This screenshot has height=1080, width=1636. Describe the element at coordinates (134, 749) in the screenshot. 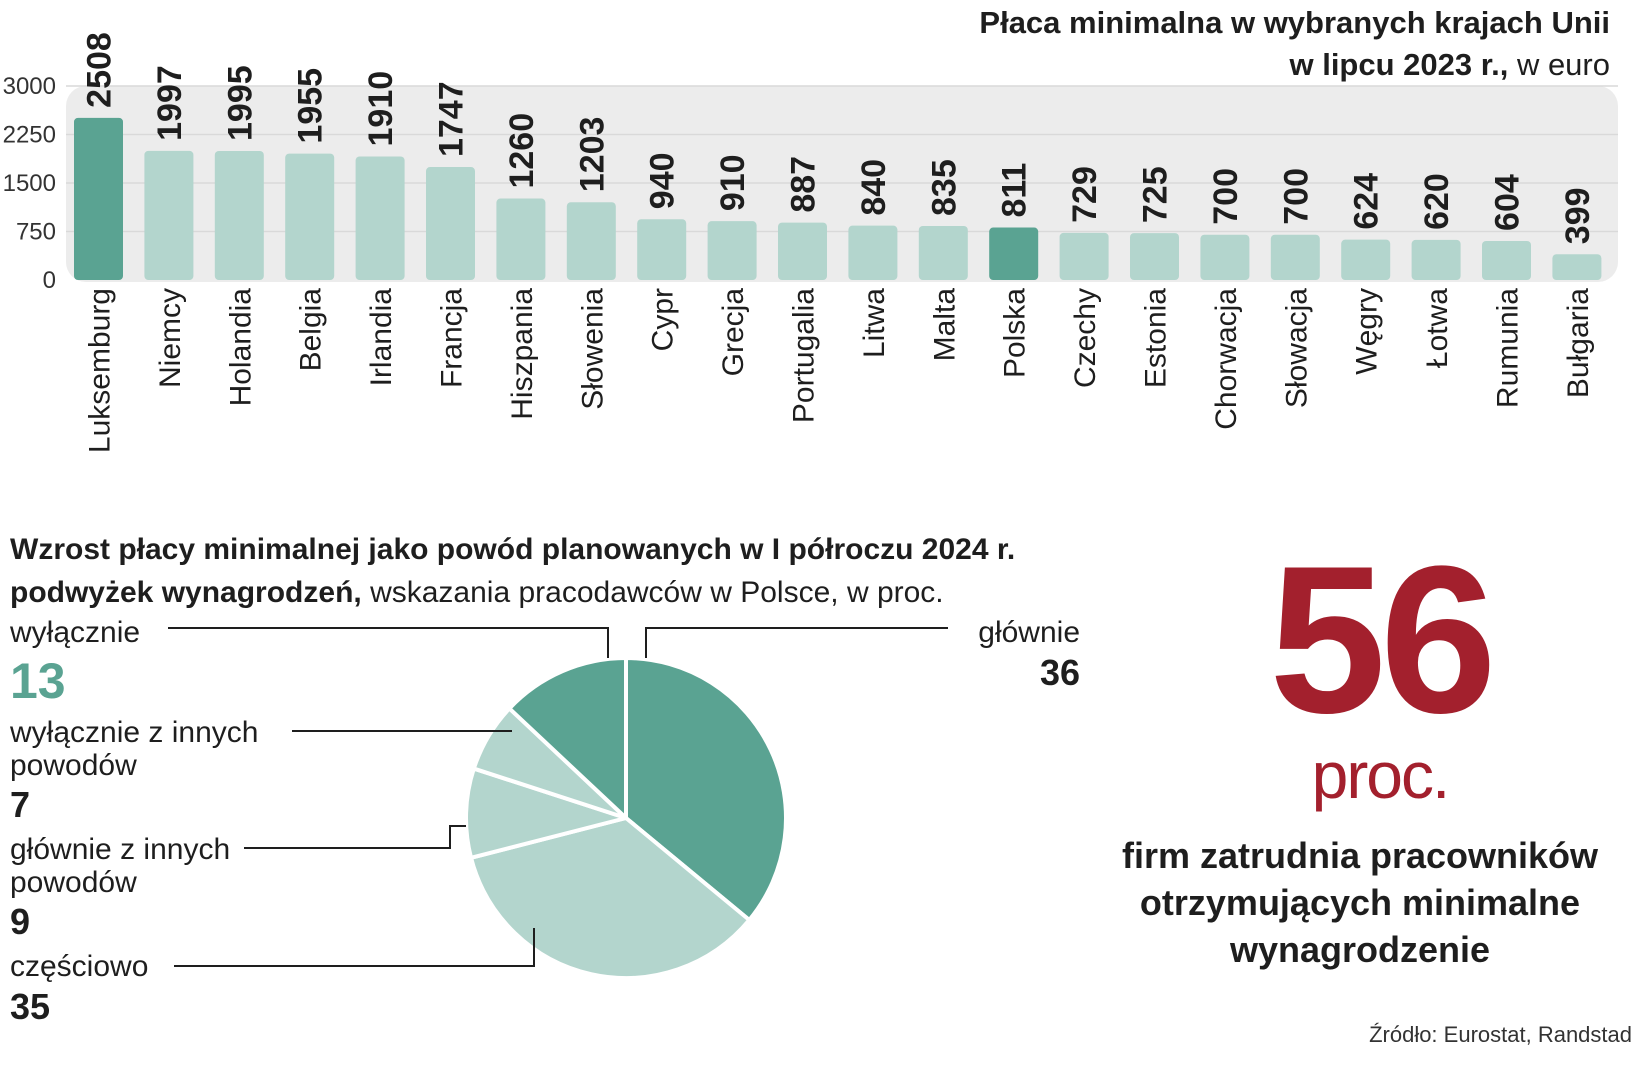

I see `pie-label-wylacznie-z-innych: wyłącznie z innych powodów` at that location.